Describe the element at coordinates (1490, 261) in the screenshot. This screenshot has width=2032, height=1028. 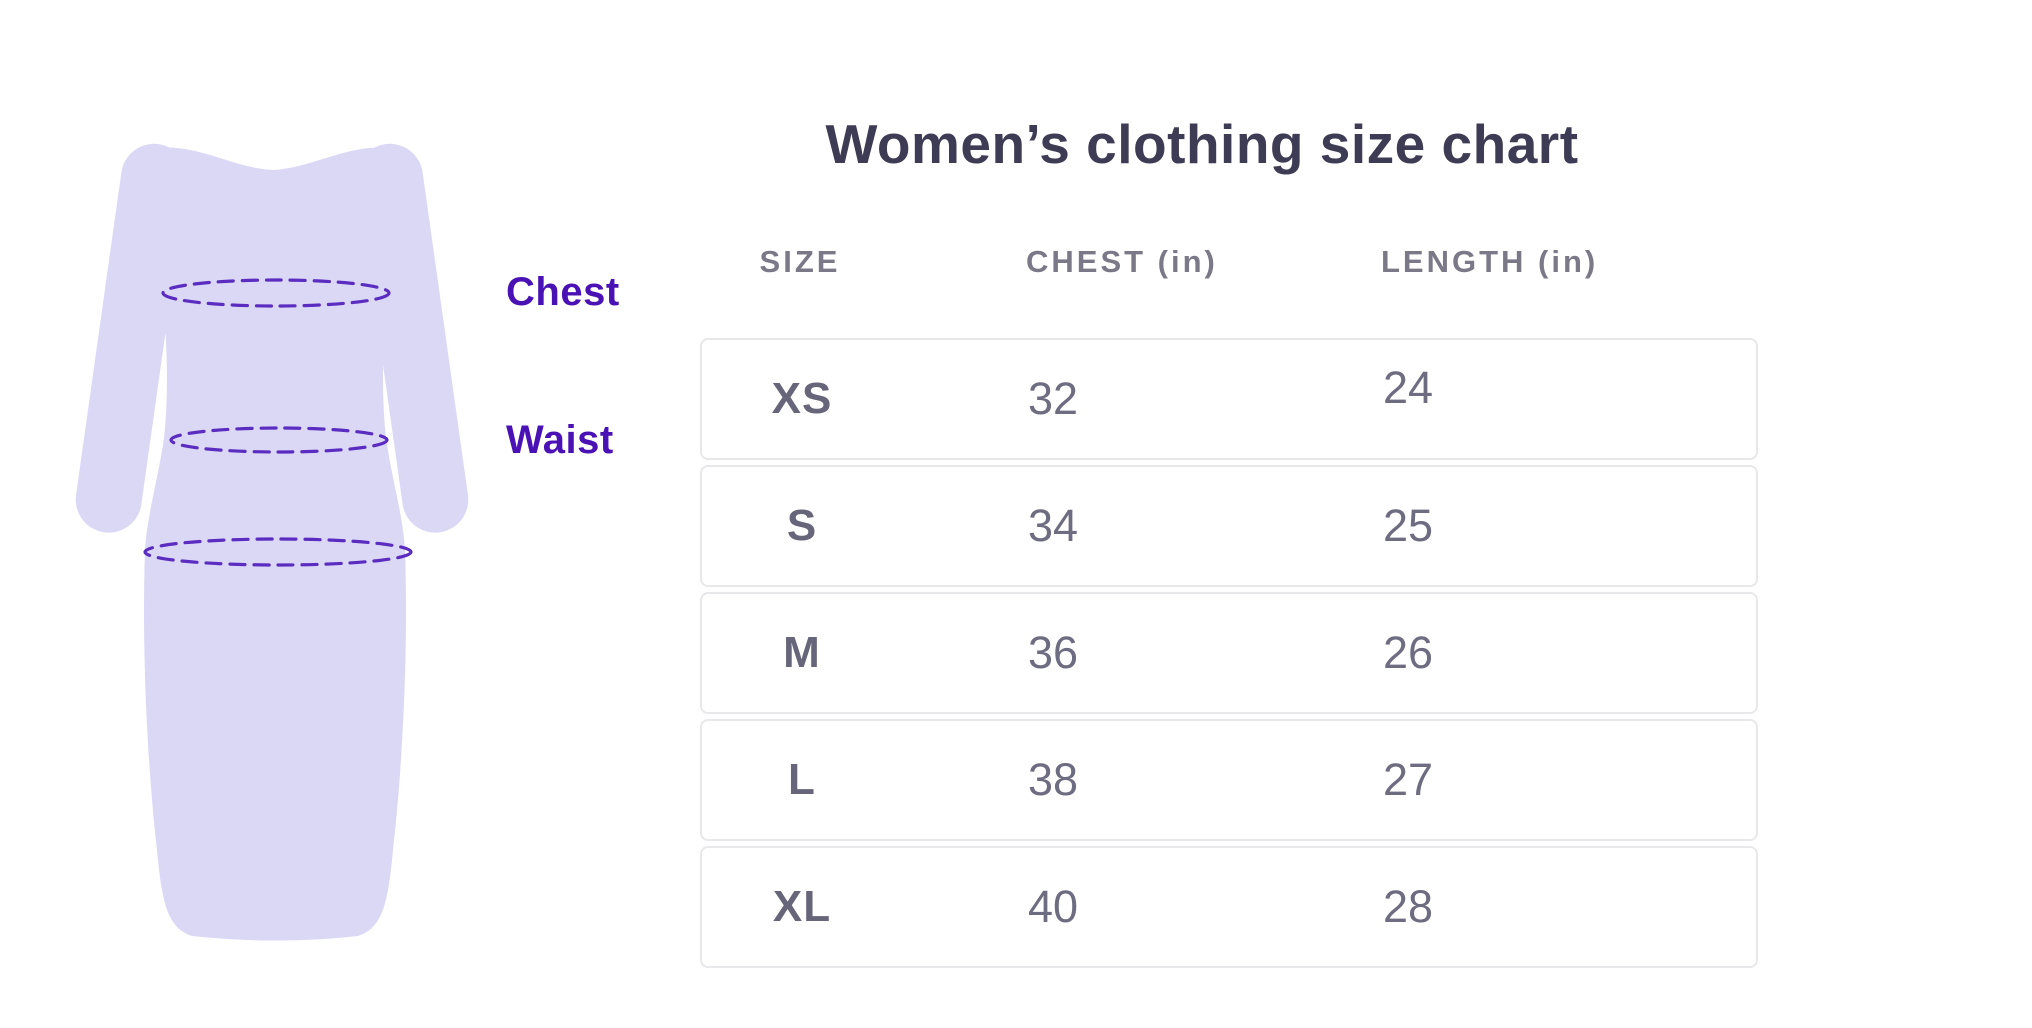
I see `column-header-length: LENGTH (in)` at that location.